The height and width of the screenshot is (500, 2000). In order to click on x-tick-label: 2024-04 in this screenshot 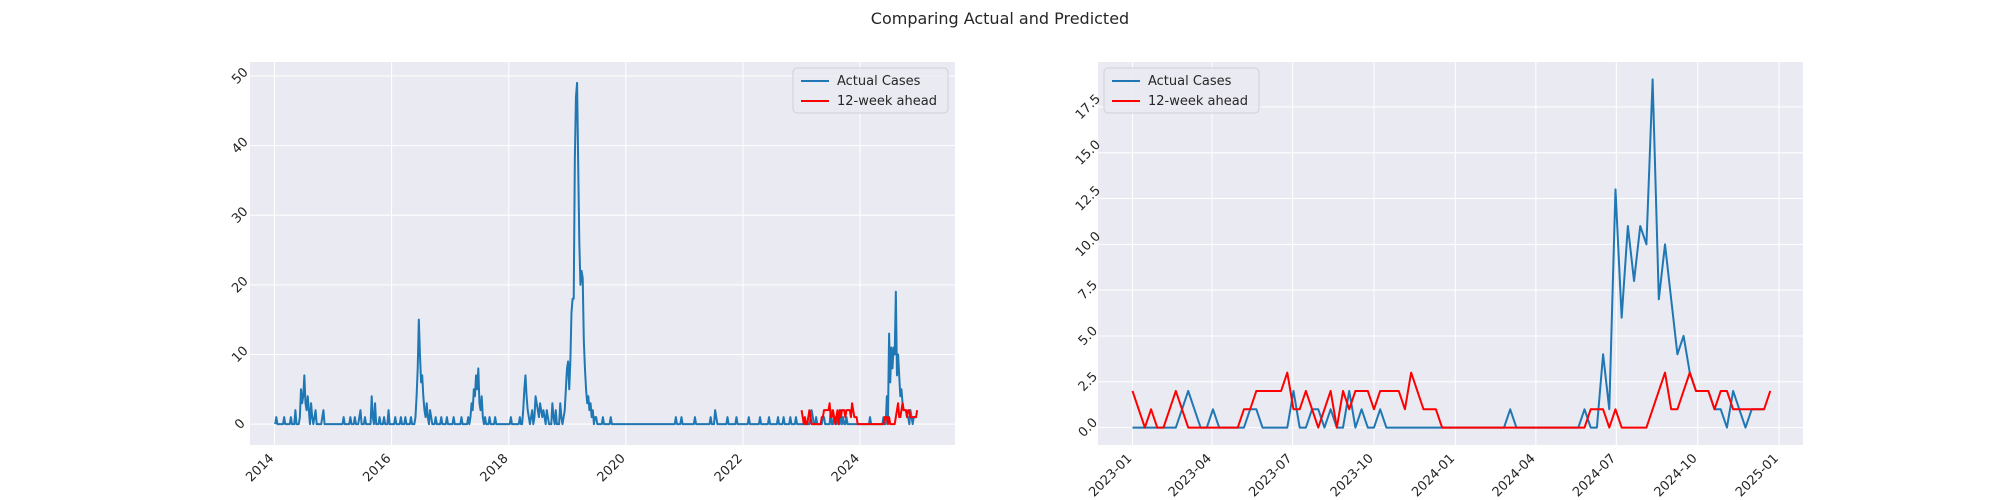, I will do `click(1514, 475)`.